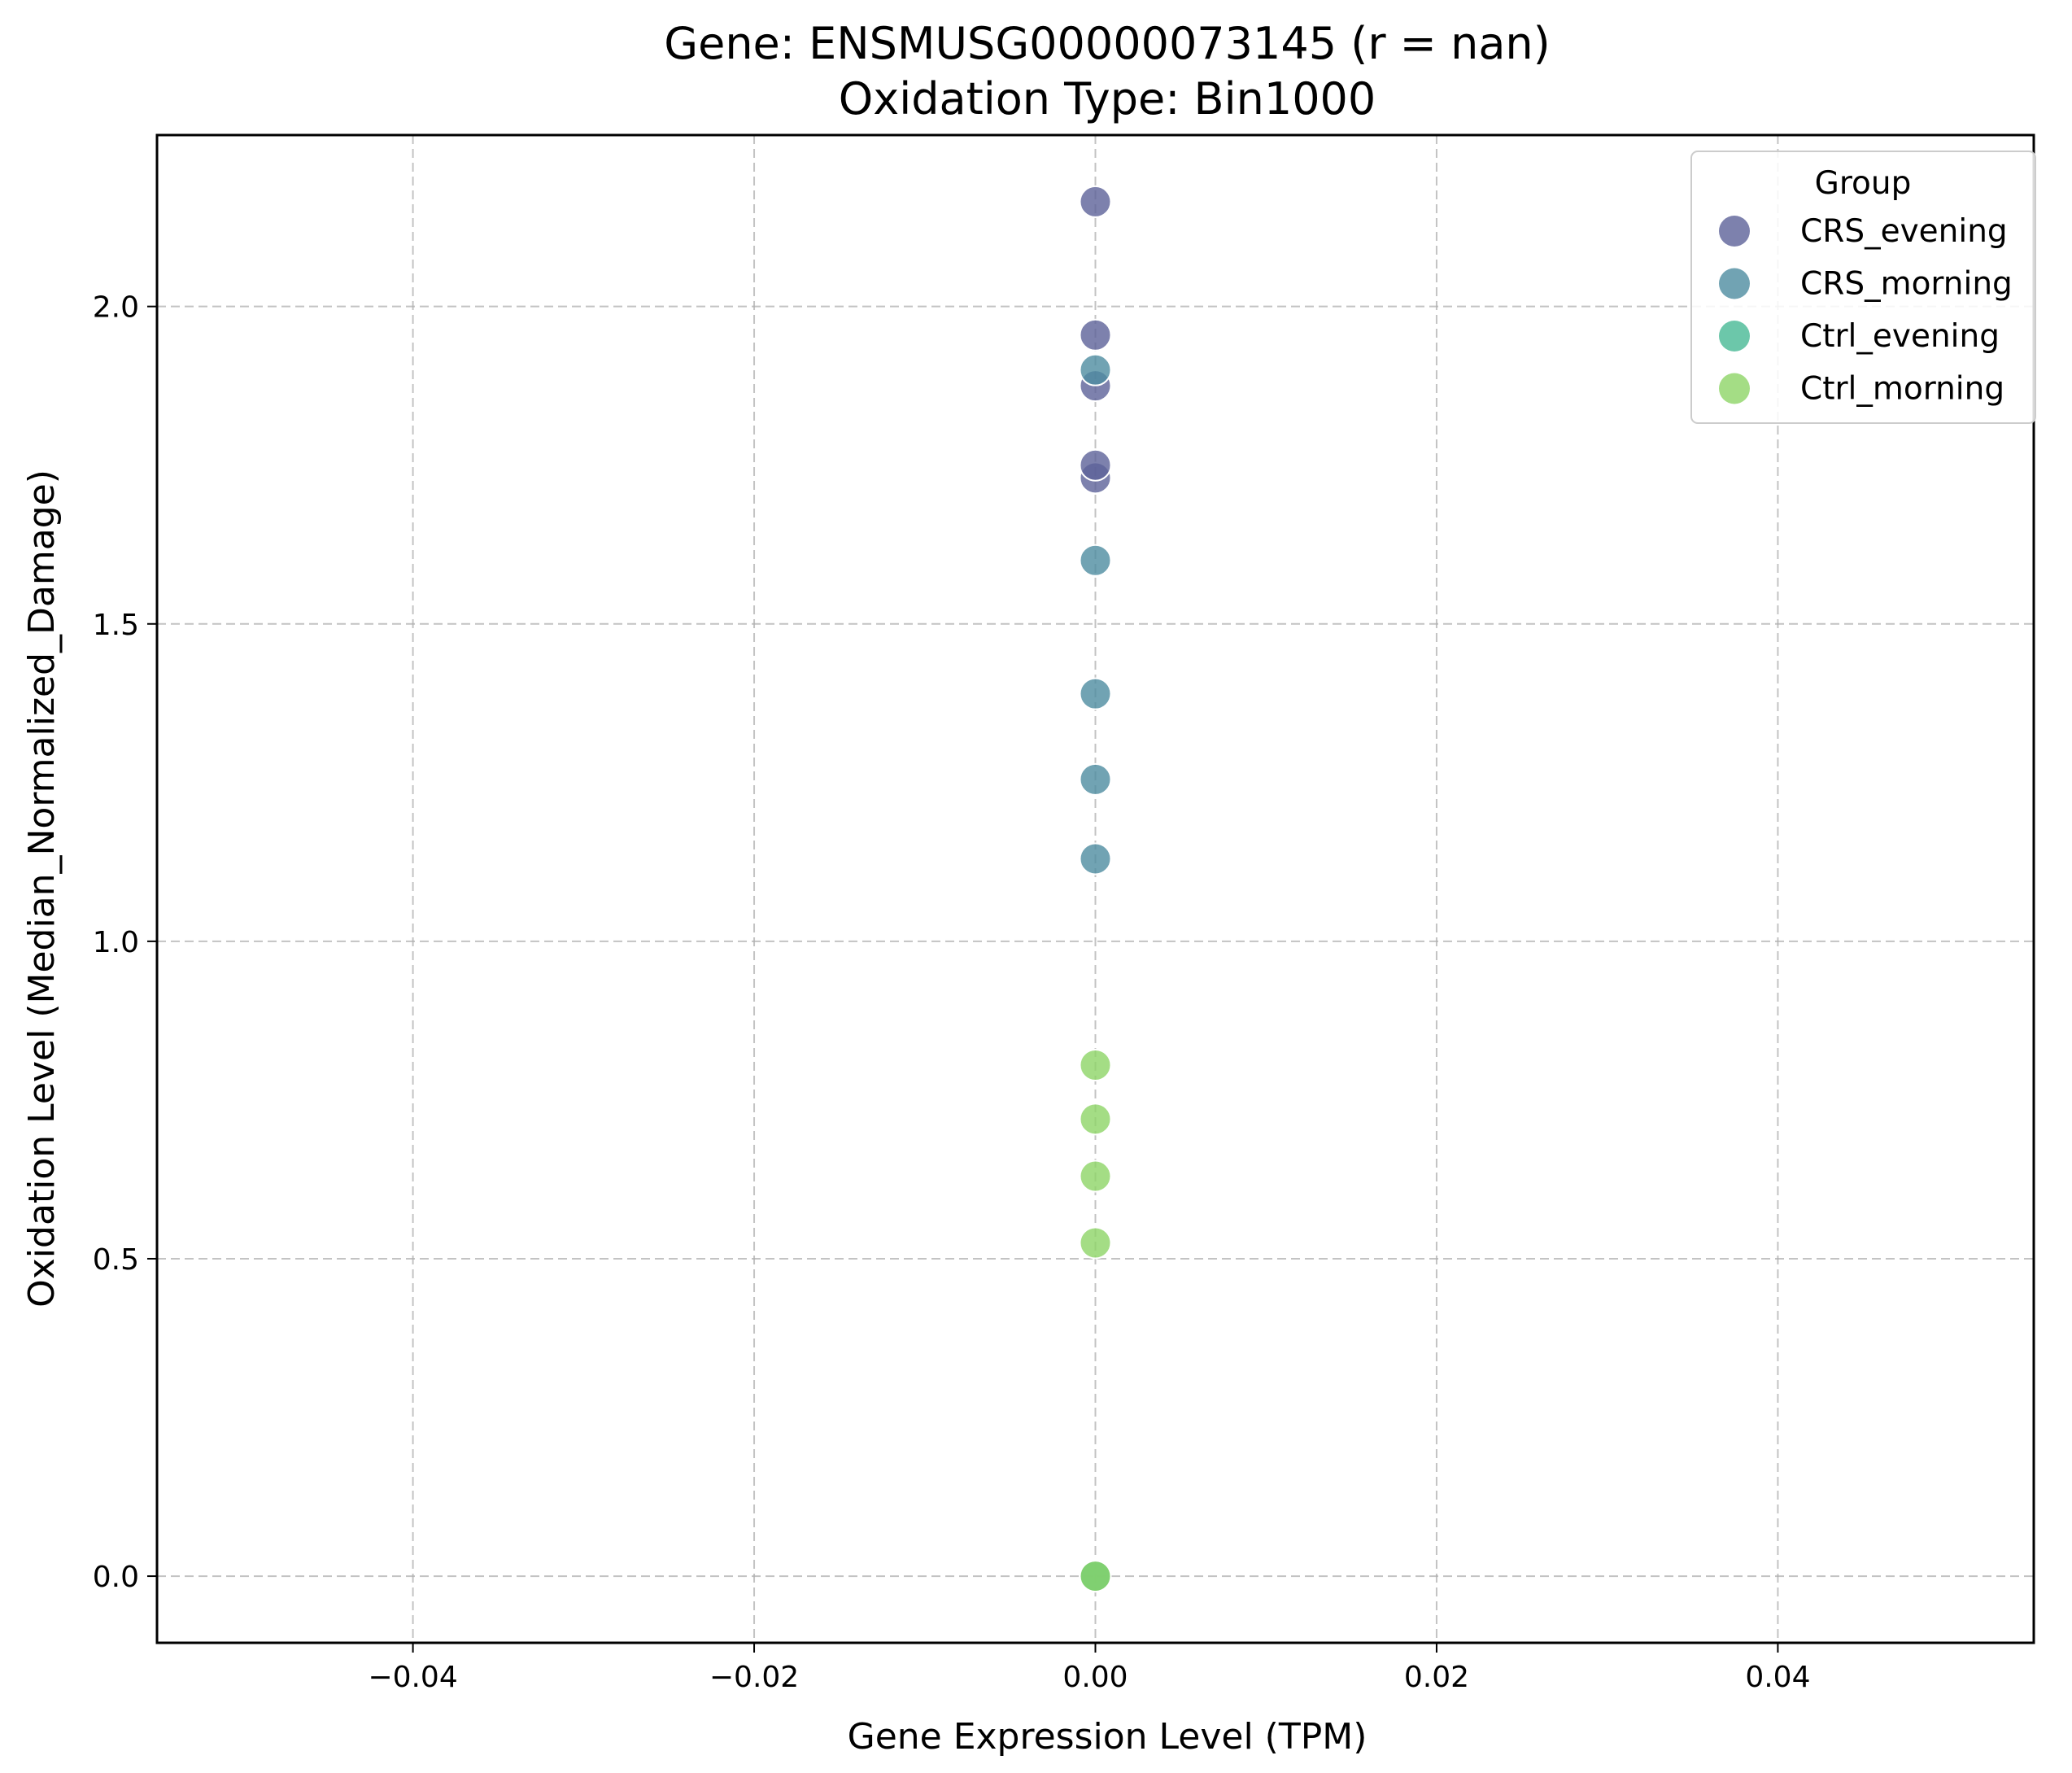 This screenshot has width=2072, height=1773. I want to click on chart-title: Gene: ENSMUSG00000073145 (r = nan), so click(1107, 43).